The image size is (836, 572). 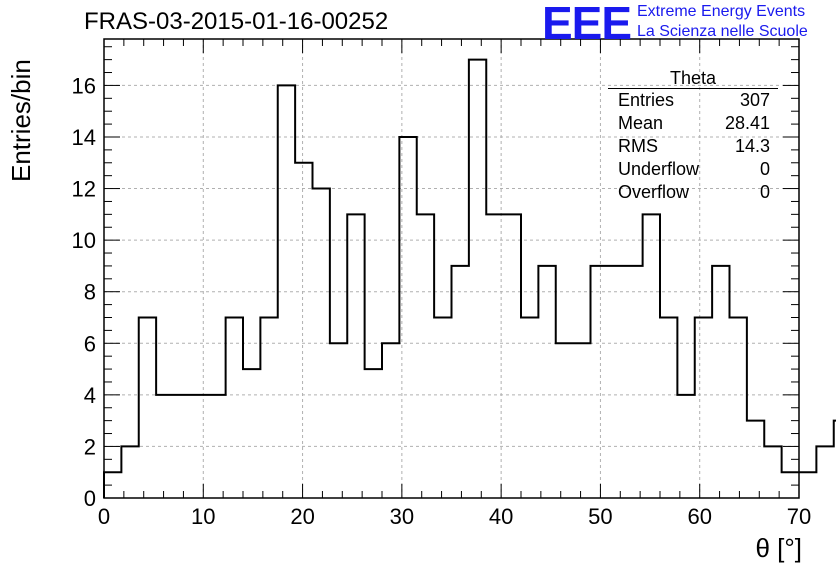 I want to click on y-tick-label: 10, so click(x=84, y=240).